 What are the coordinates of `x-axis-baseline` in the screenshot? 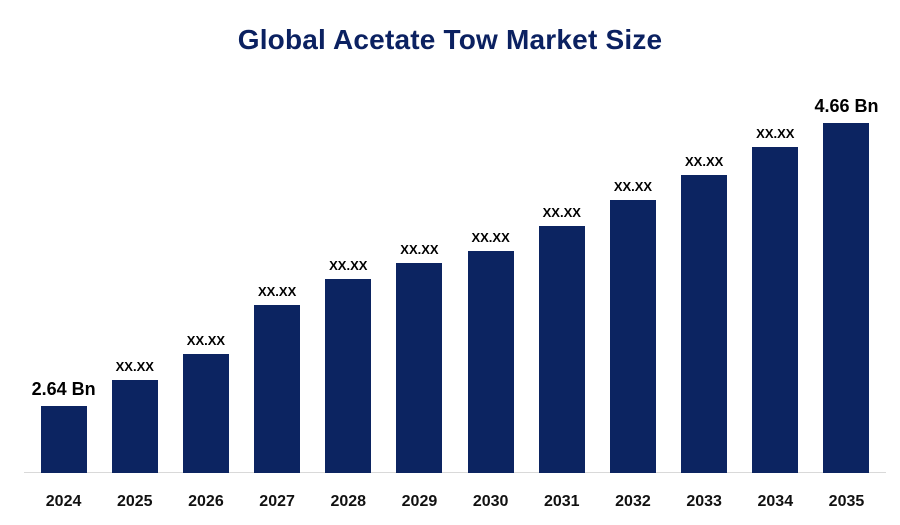 It's located at (455, 472).